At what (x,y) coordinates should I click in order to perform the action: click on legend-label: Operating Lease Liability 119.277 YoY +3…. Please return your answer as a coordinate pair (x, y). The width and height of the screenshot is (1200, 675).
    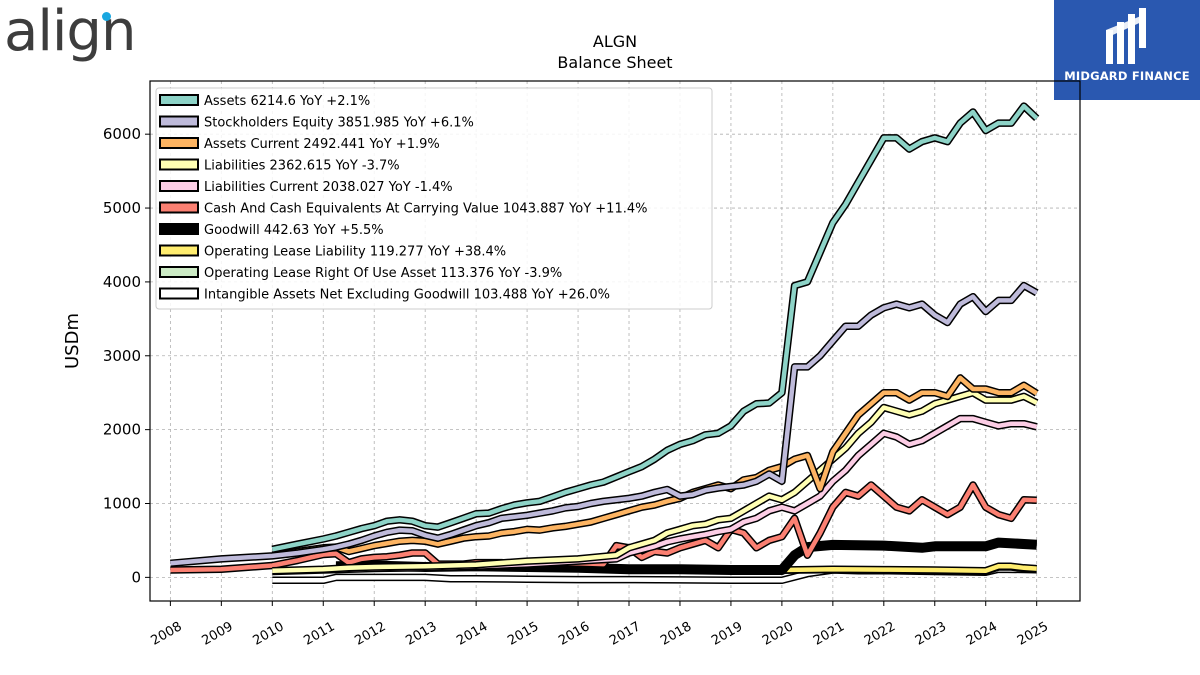
    Looking at the image, I should click on (355, 252).